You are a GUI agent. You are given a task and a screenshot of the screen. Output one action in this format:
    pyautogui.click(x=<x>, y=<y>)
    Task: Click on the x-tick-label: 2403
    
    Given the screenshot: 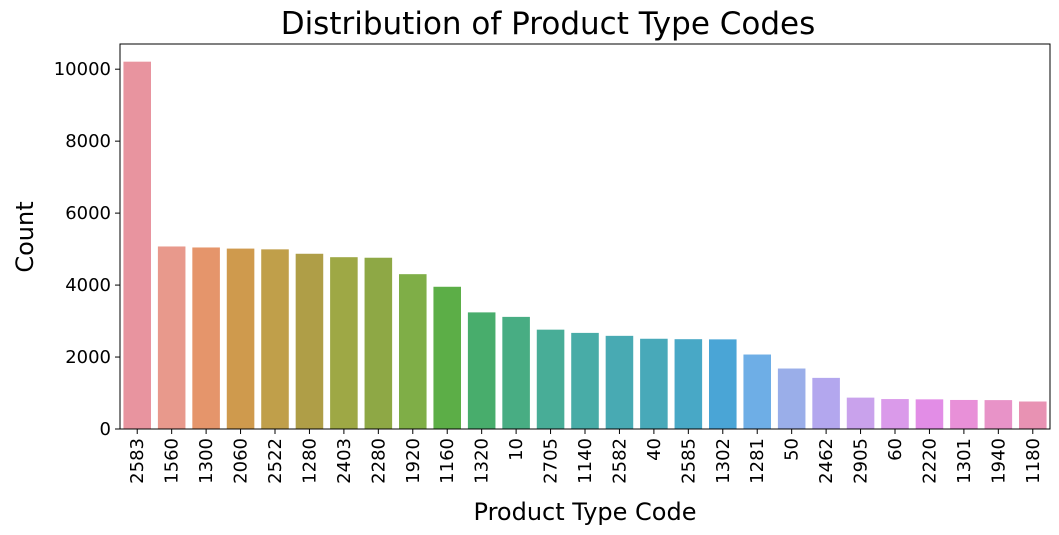 What is the action you would take?
    pyautogui.click(x=344, y=461)
    